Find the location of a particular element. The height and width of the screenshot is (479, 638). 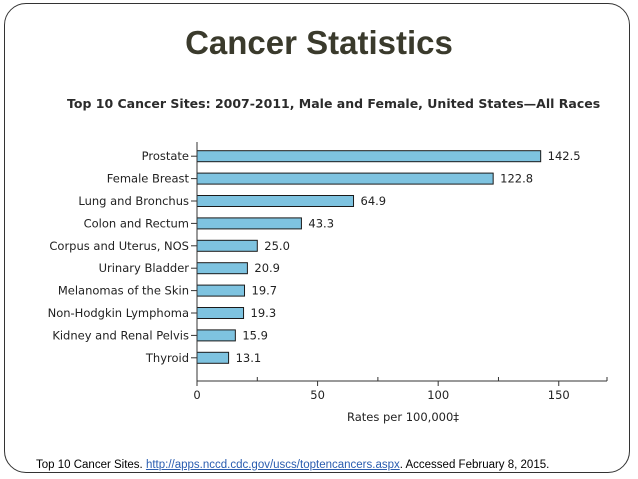

category-label: Prostate is located at coordinates (165, 156).